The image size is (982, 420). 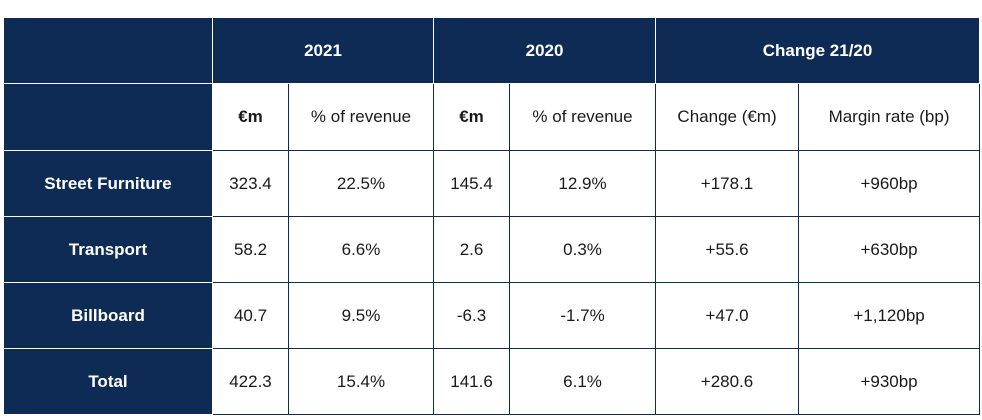 I want to click on cell-change-em: +55.6, so click(x=727, y=249).